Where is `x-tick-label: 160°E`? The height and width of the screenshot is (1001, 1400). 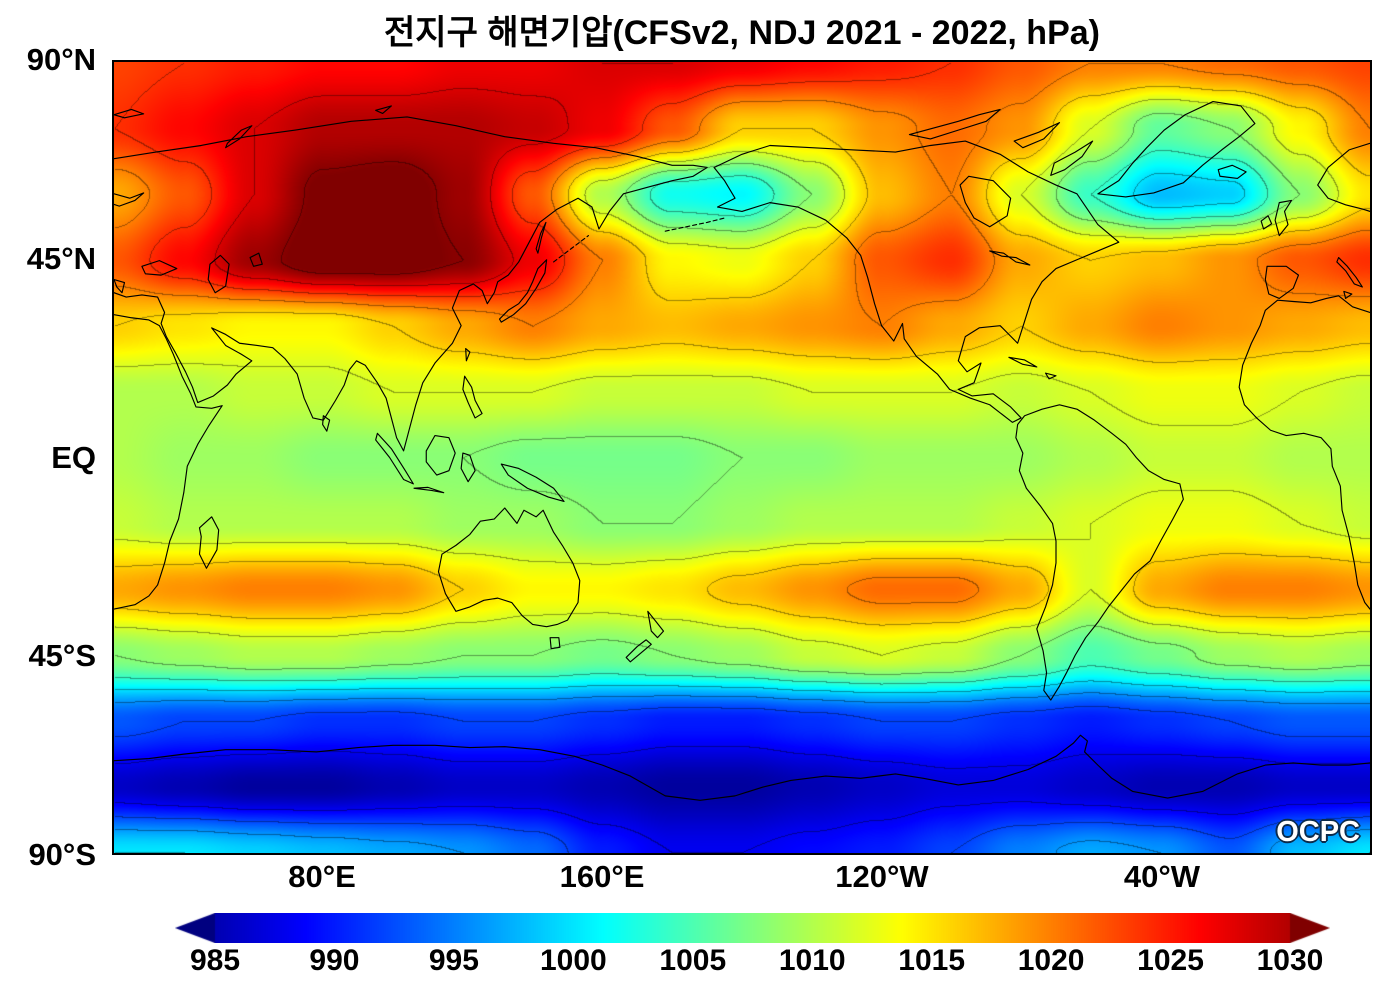 x-tick-label: 160°E is located at coordinates (602, 876).